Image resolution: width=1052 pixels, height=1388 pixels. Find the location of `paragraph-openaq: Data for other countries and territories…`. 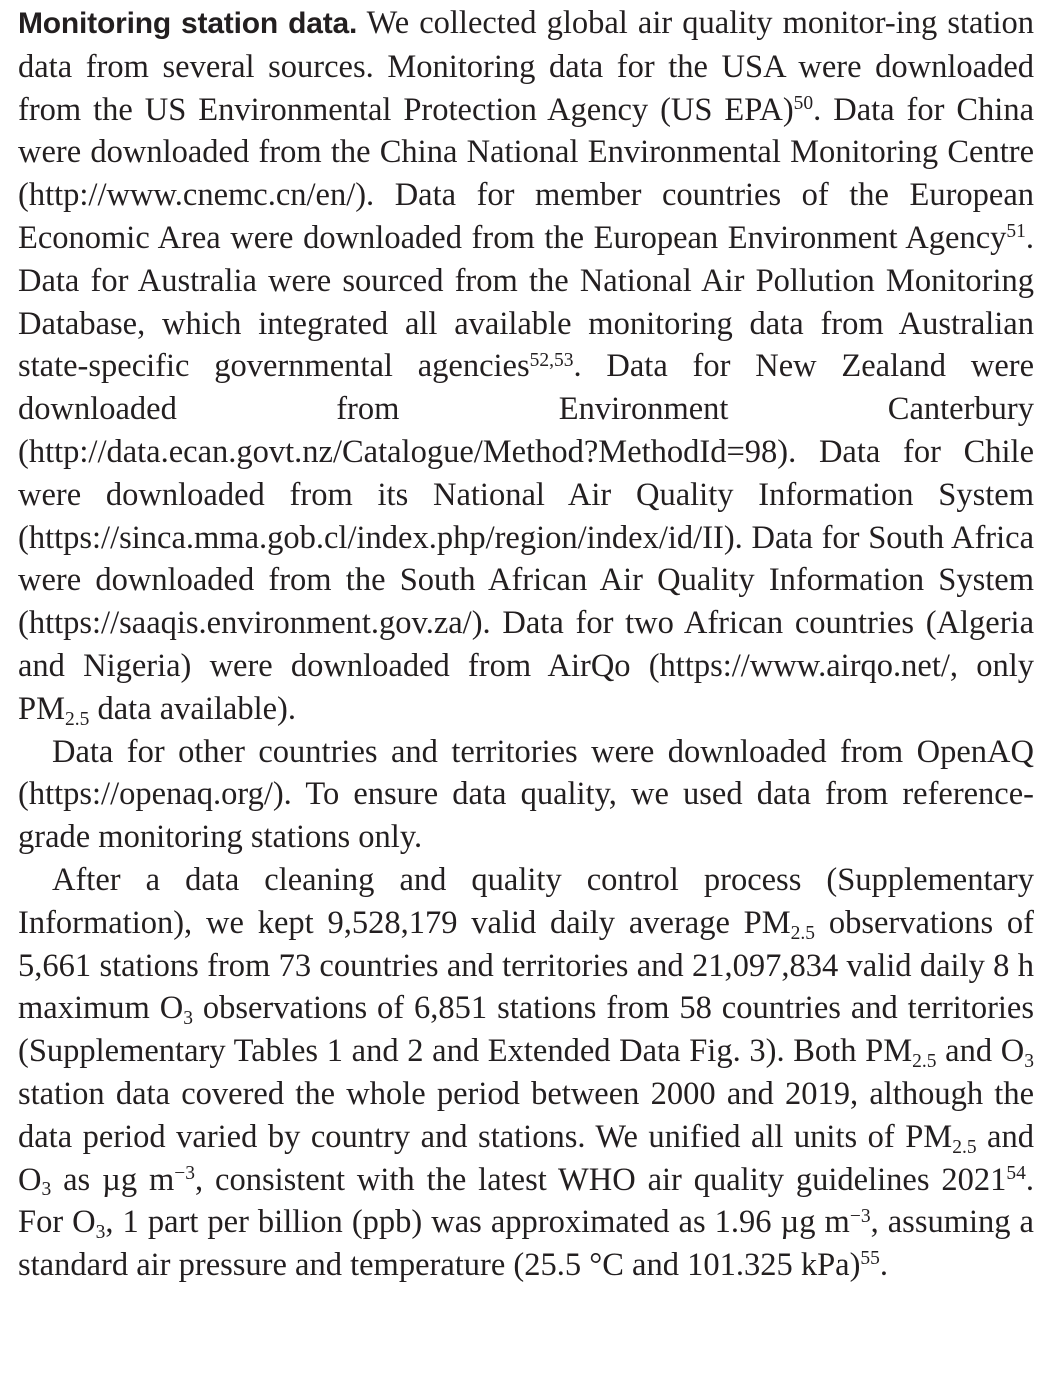

paragraph-openaq: Data for other countries and territories… is located at coordinates (526, 795).